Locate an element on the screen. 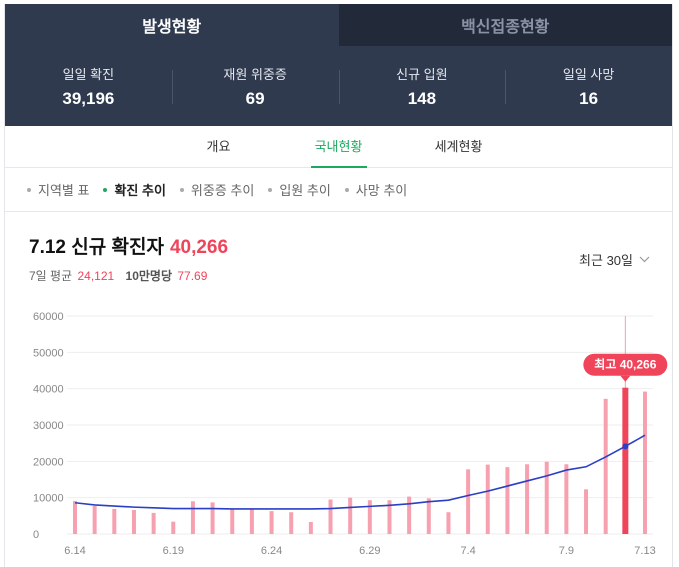 This screenshot has width=679, height=567. stat-label: 일일 사망 is located at coordinates (588, 74).